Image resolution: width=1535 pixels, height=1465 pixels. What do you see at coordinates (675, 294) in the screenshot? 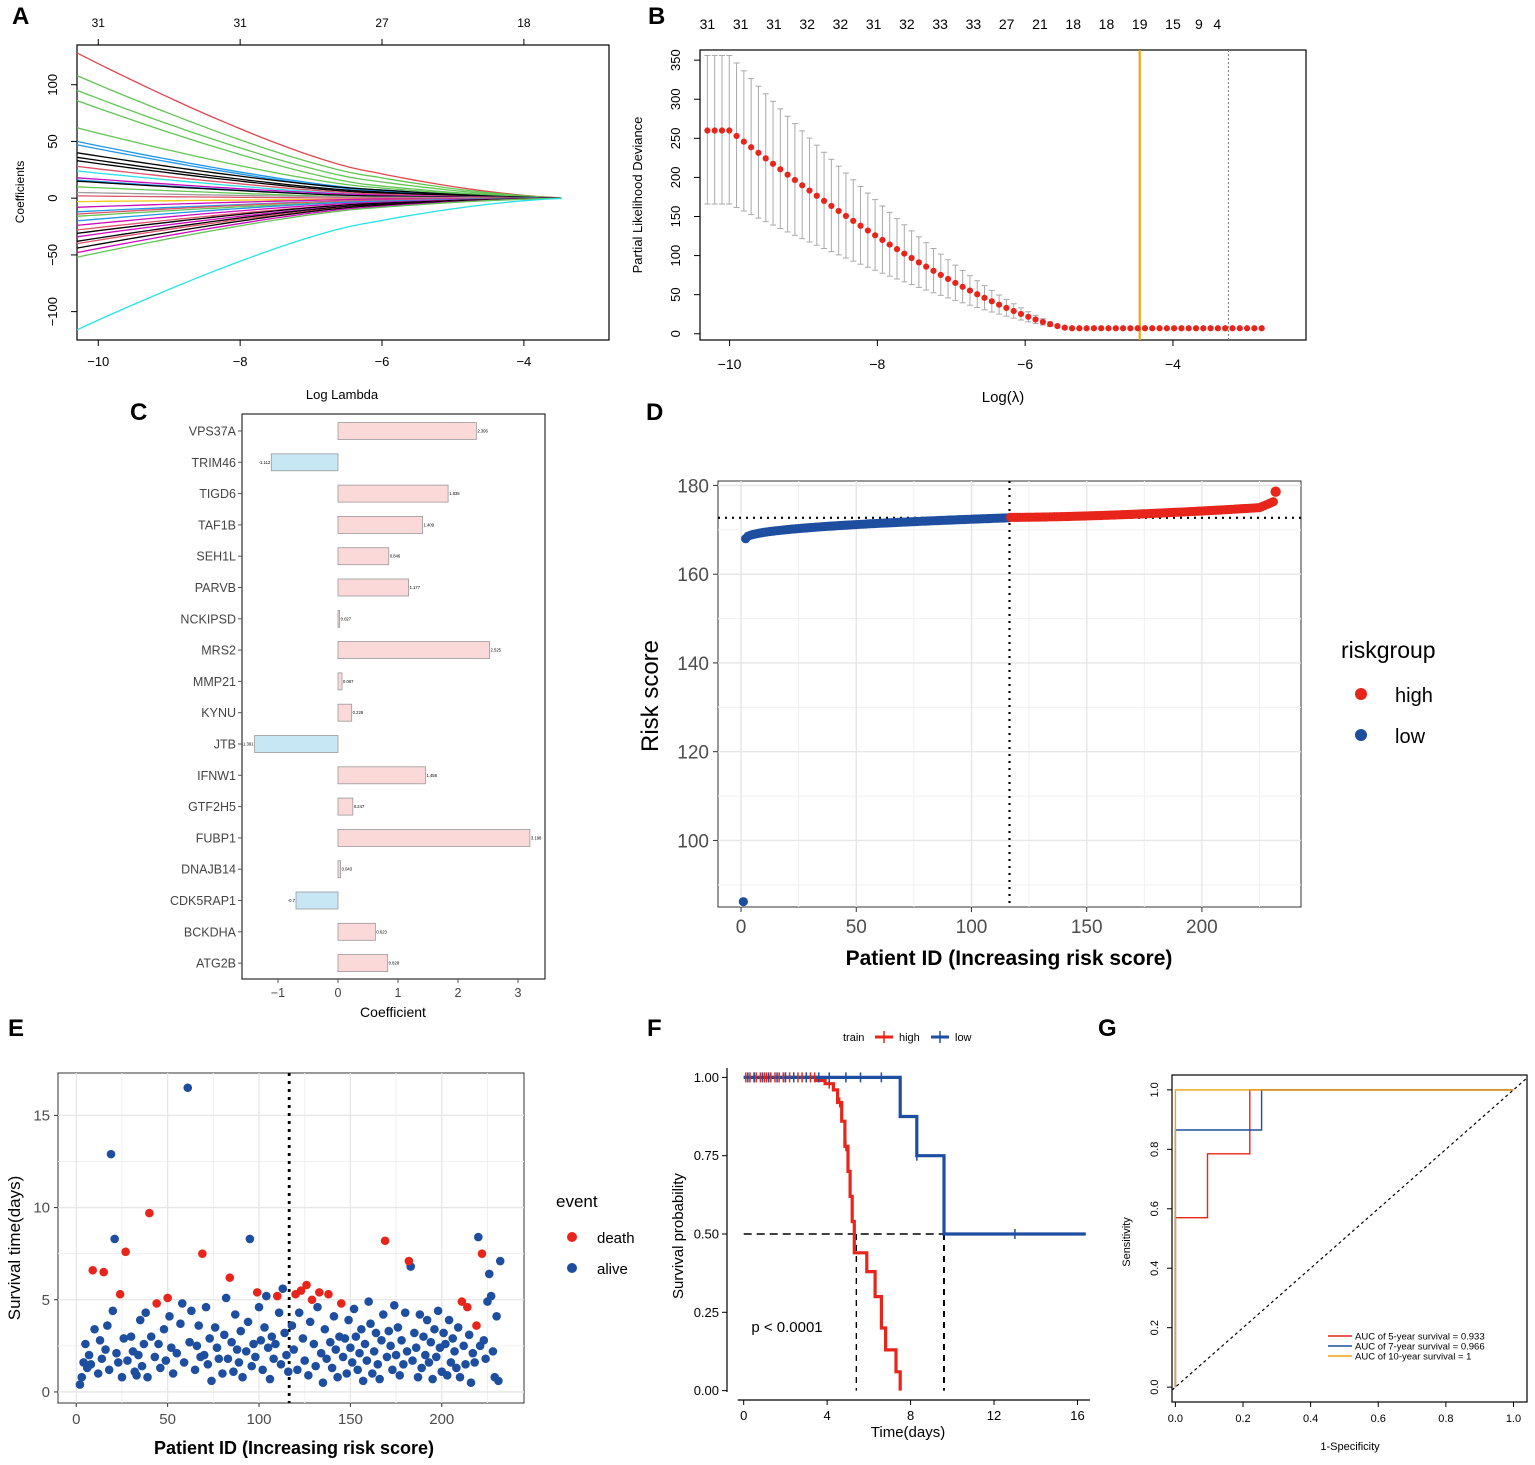
I see `panel-b-y-tick-label-1: 50` at bounding box center [675, 294].